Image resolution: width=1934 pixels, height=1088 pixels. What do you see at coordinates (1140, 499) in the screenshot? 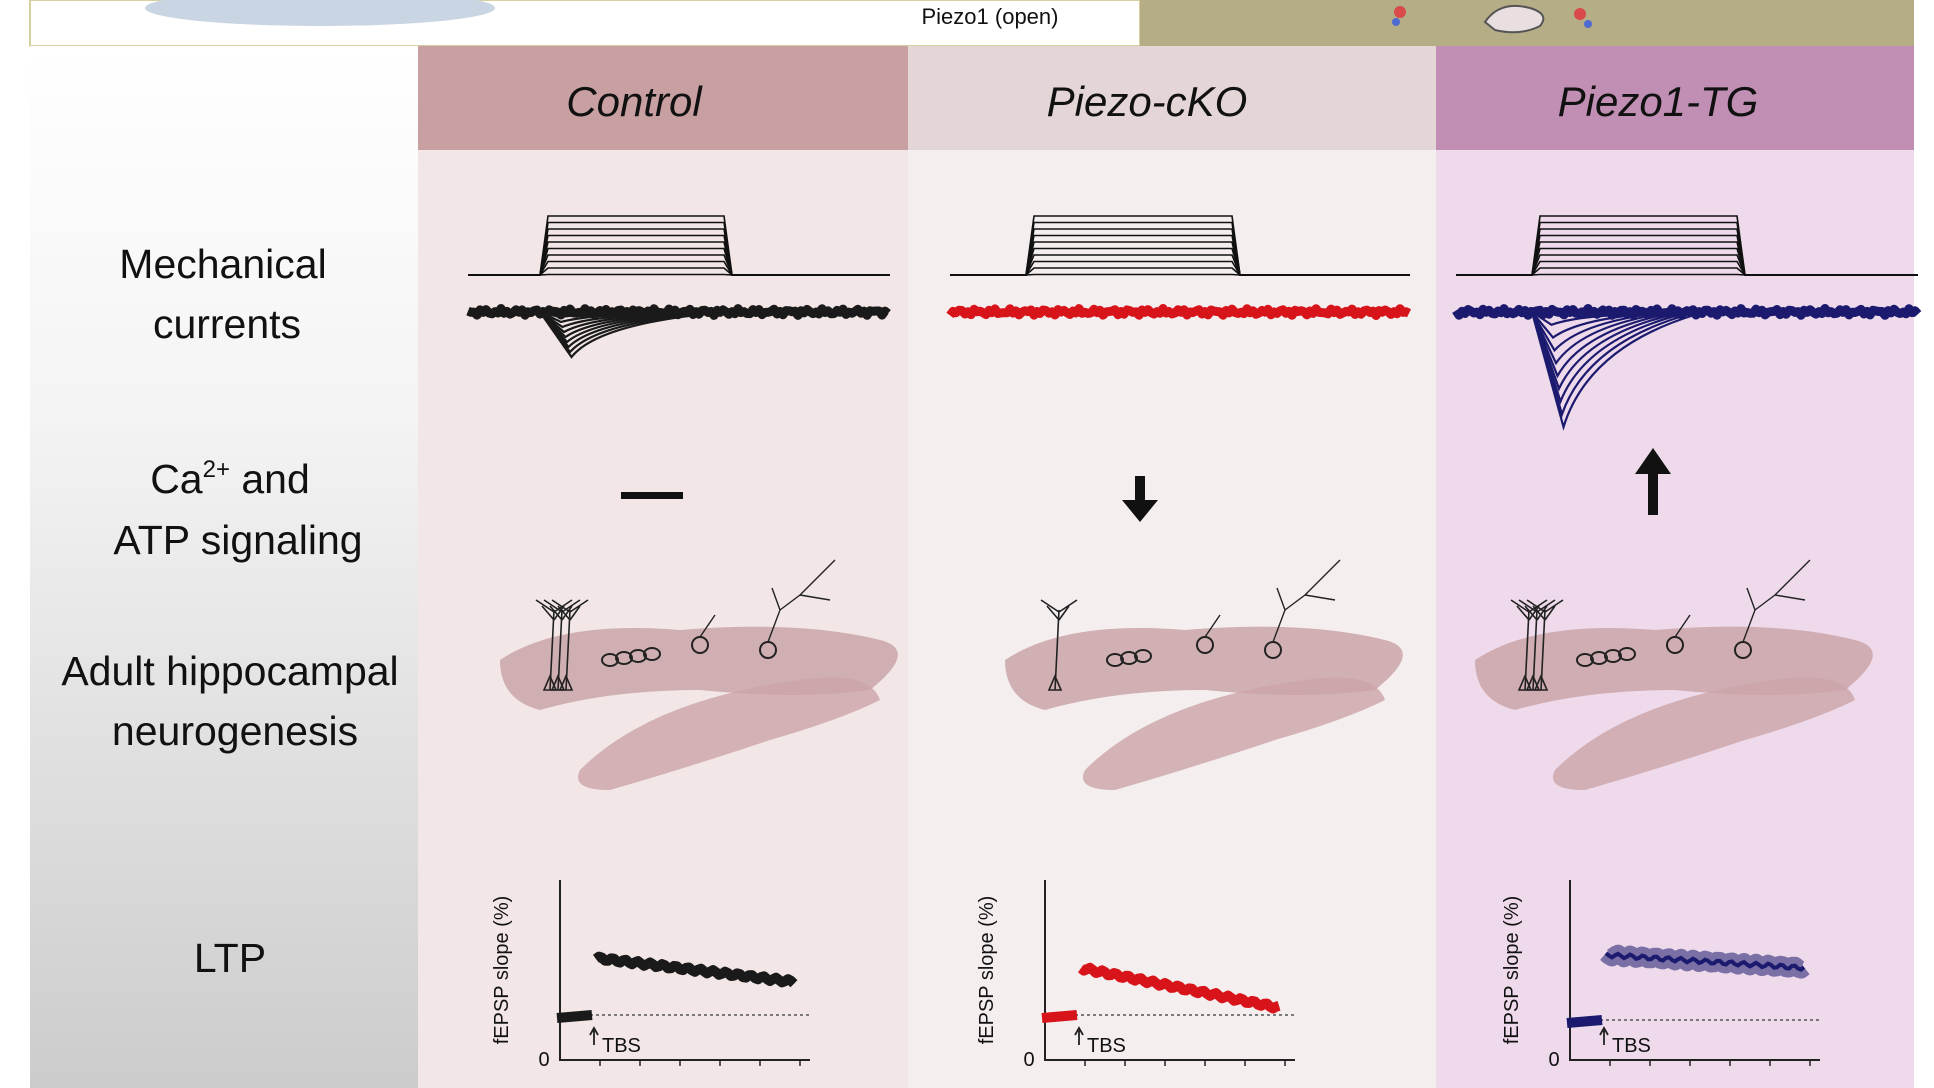
I see `arrow-down-icon` at bounding box center [1140, 499].